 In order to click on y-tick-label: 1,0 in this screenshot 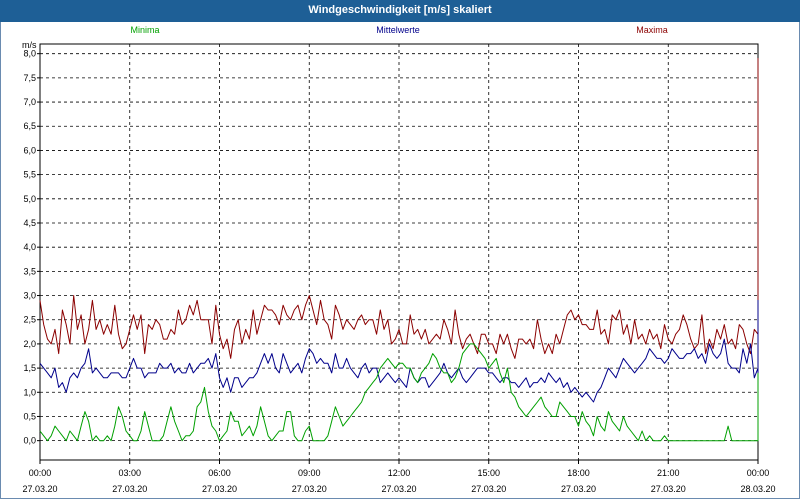, I will do `click(29, 392)`.